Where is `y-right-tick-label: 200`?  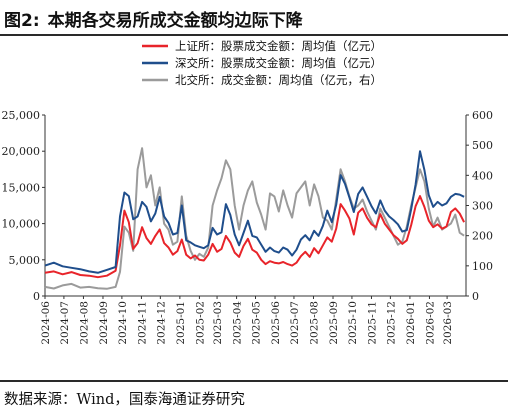
y-right-tick-label: 200 is located at coordinates (482, 236).